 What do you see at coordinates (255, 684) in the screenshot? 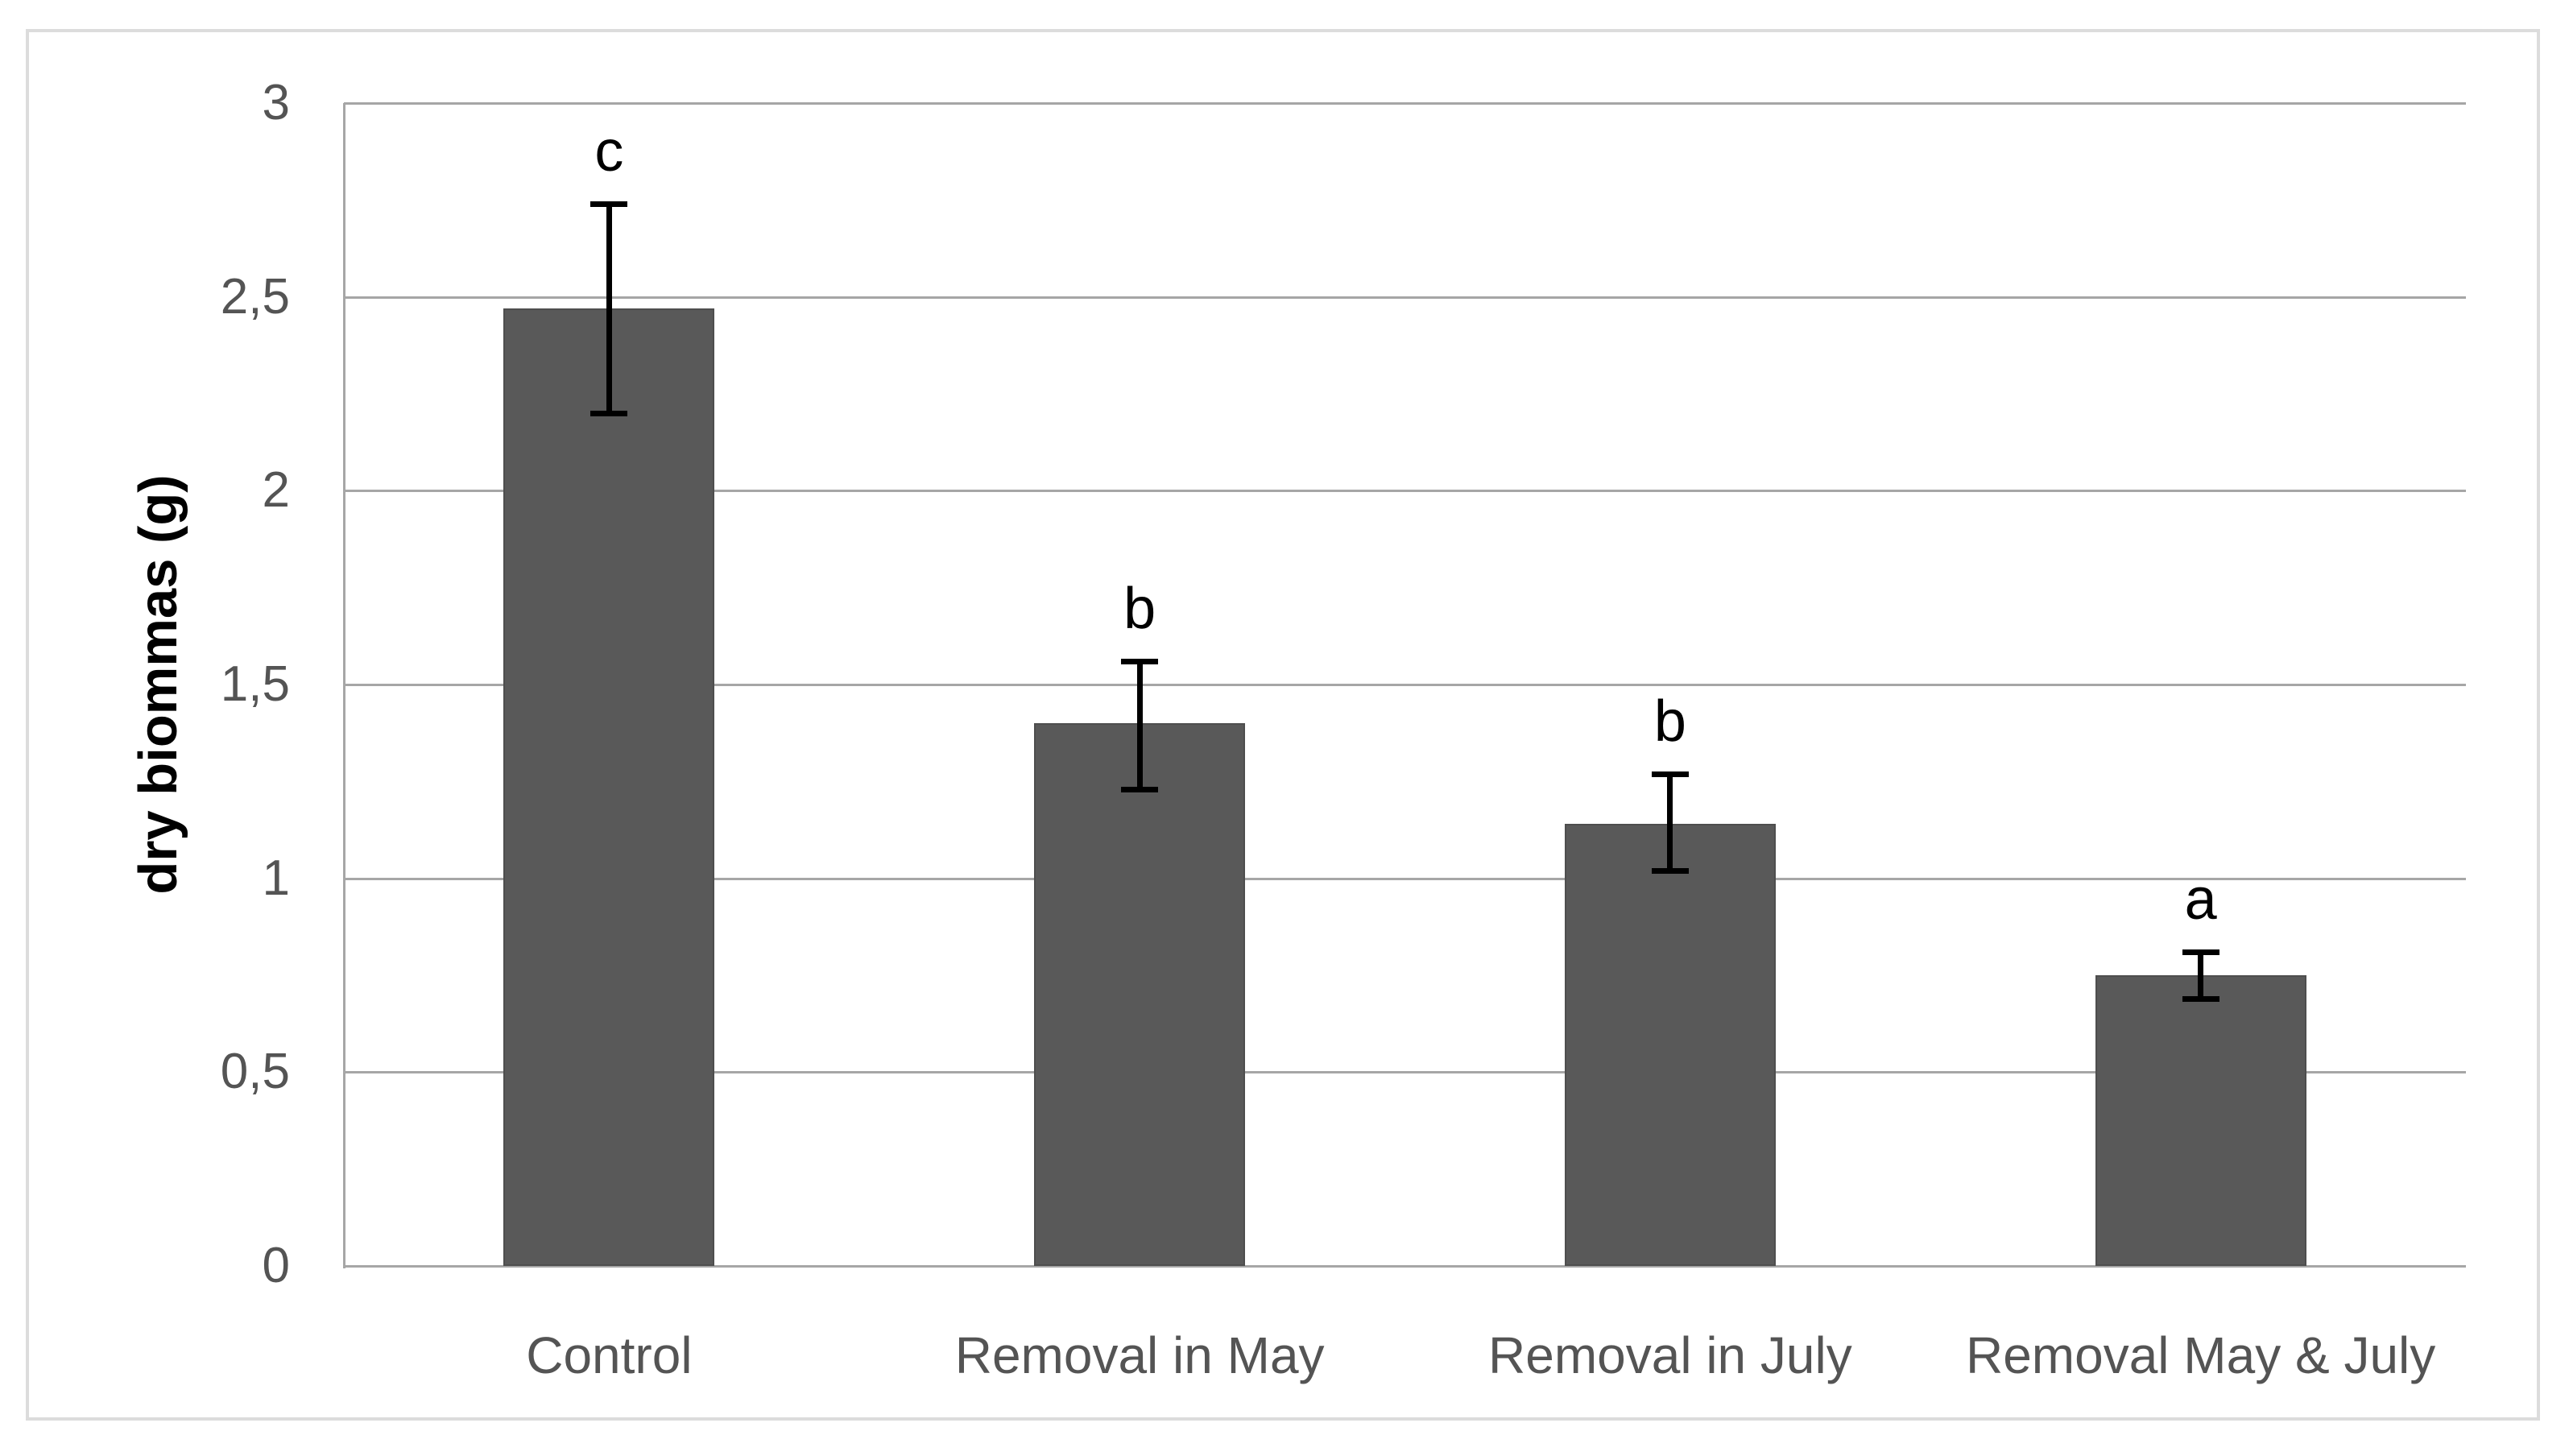
I see `y-tick-label: 1,5` at bounding box center [255, 684].